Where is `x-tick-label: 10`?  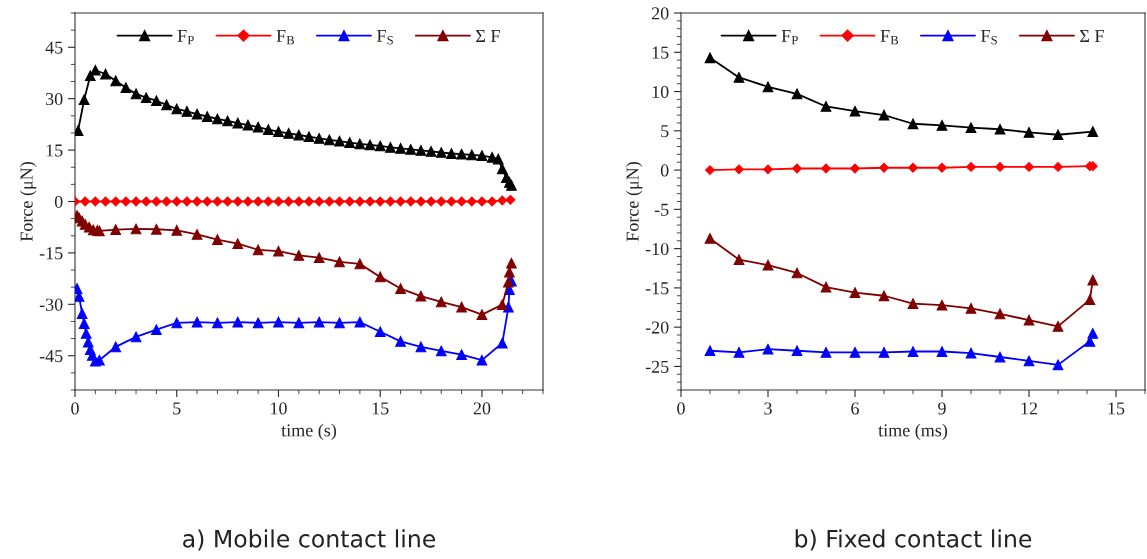 x-tick-label: 10 is located at coordinates (279, 408).